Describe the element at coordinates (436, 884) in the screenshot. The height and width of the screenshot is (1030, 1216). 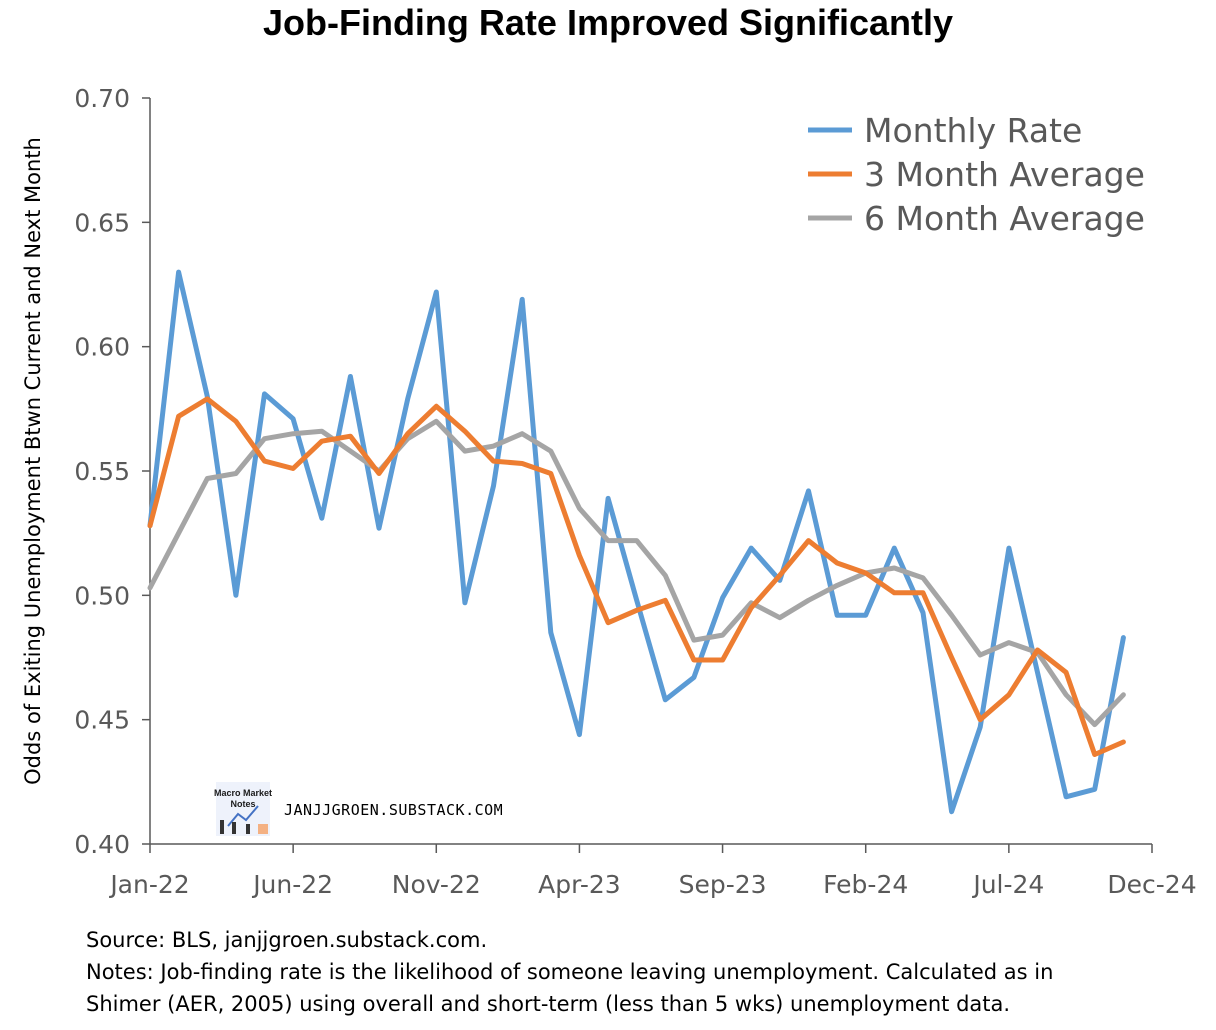
I see `x-tick-label: Nov-22` at that location.